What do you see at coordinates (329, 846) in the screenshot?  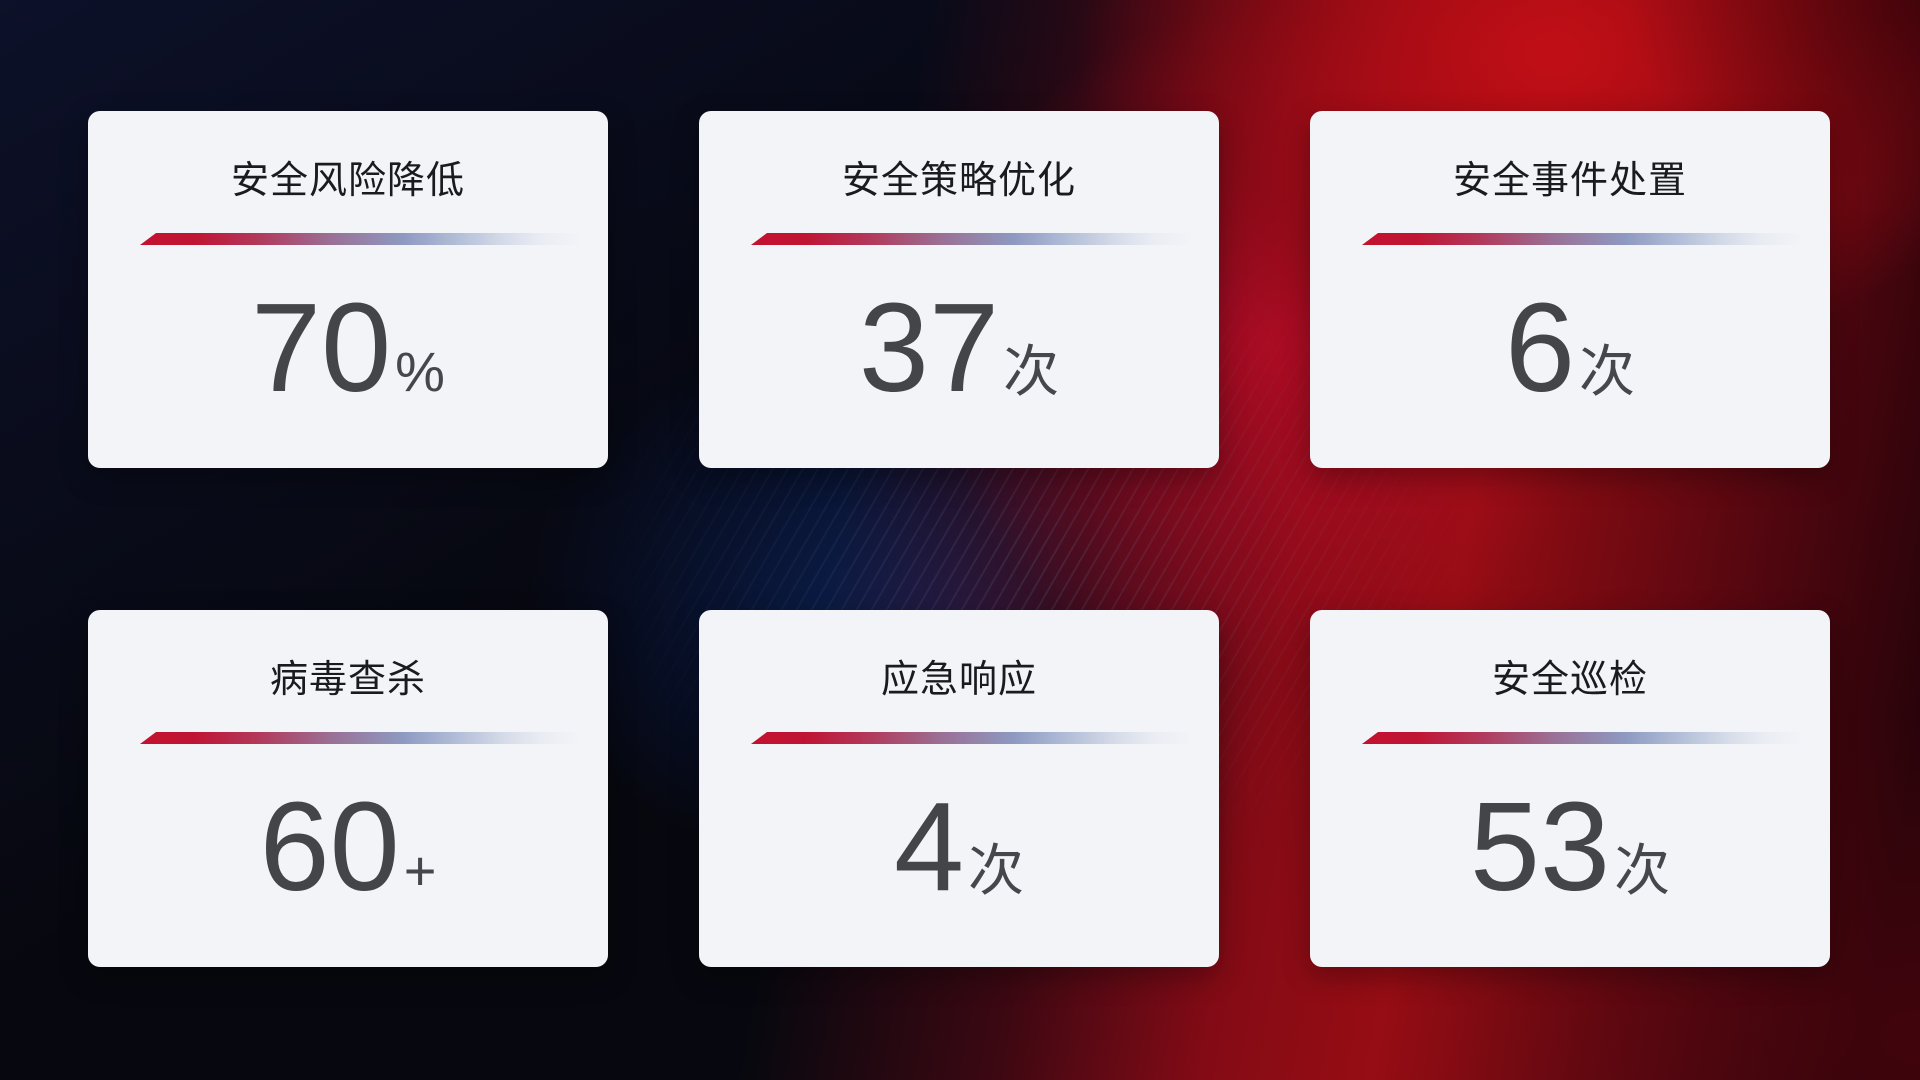 I see `kpi-value: 60` at bounding box center [329, 846].